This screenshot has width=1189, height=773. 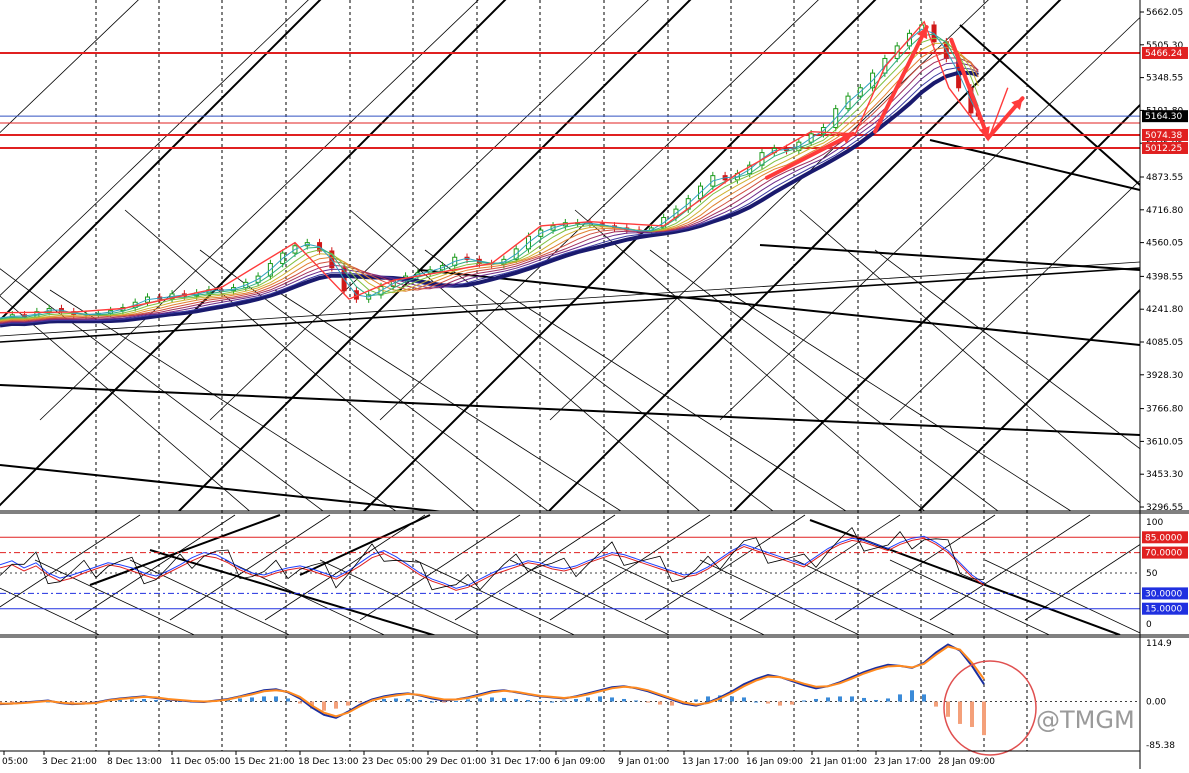 I want to click on price-axis-label: 3610.05, so click(x=1164, y=442).